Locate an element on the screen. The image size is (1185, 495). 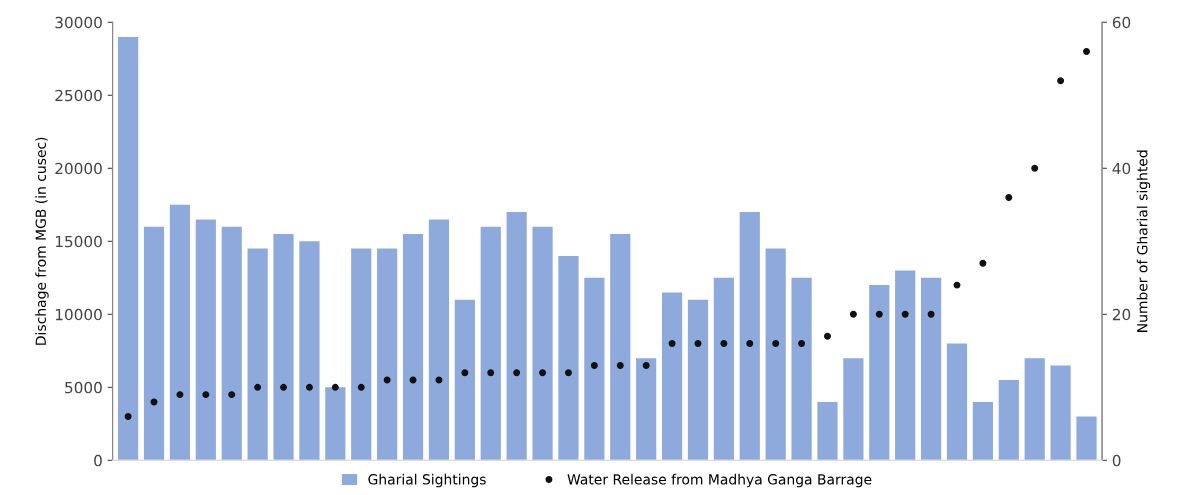
y2-tick-label: 60 is located at coordinates (1121, 22).